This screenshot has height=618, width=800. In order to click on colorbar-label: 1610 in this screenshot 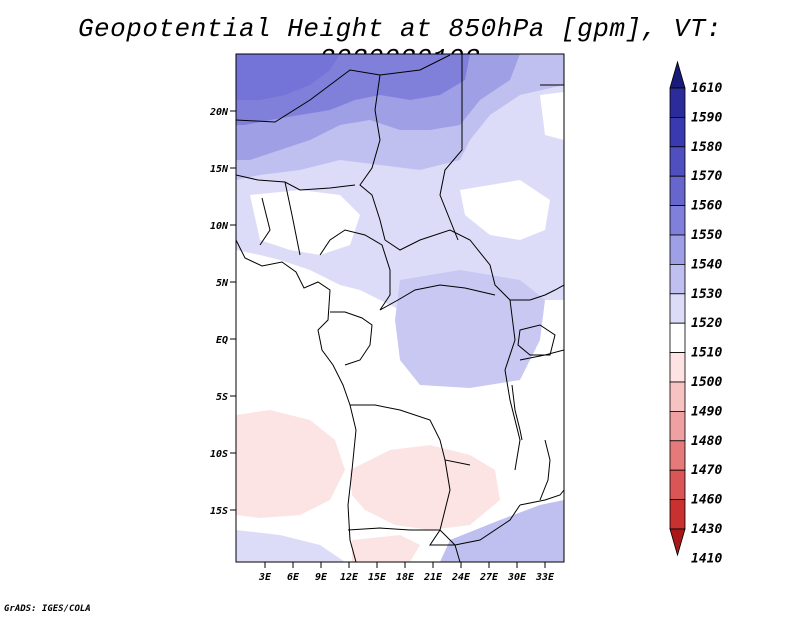, I will do `click(706, 88)`.